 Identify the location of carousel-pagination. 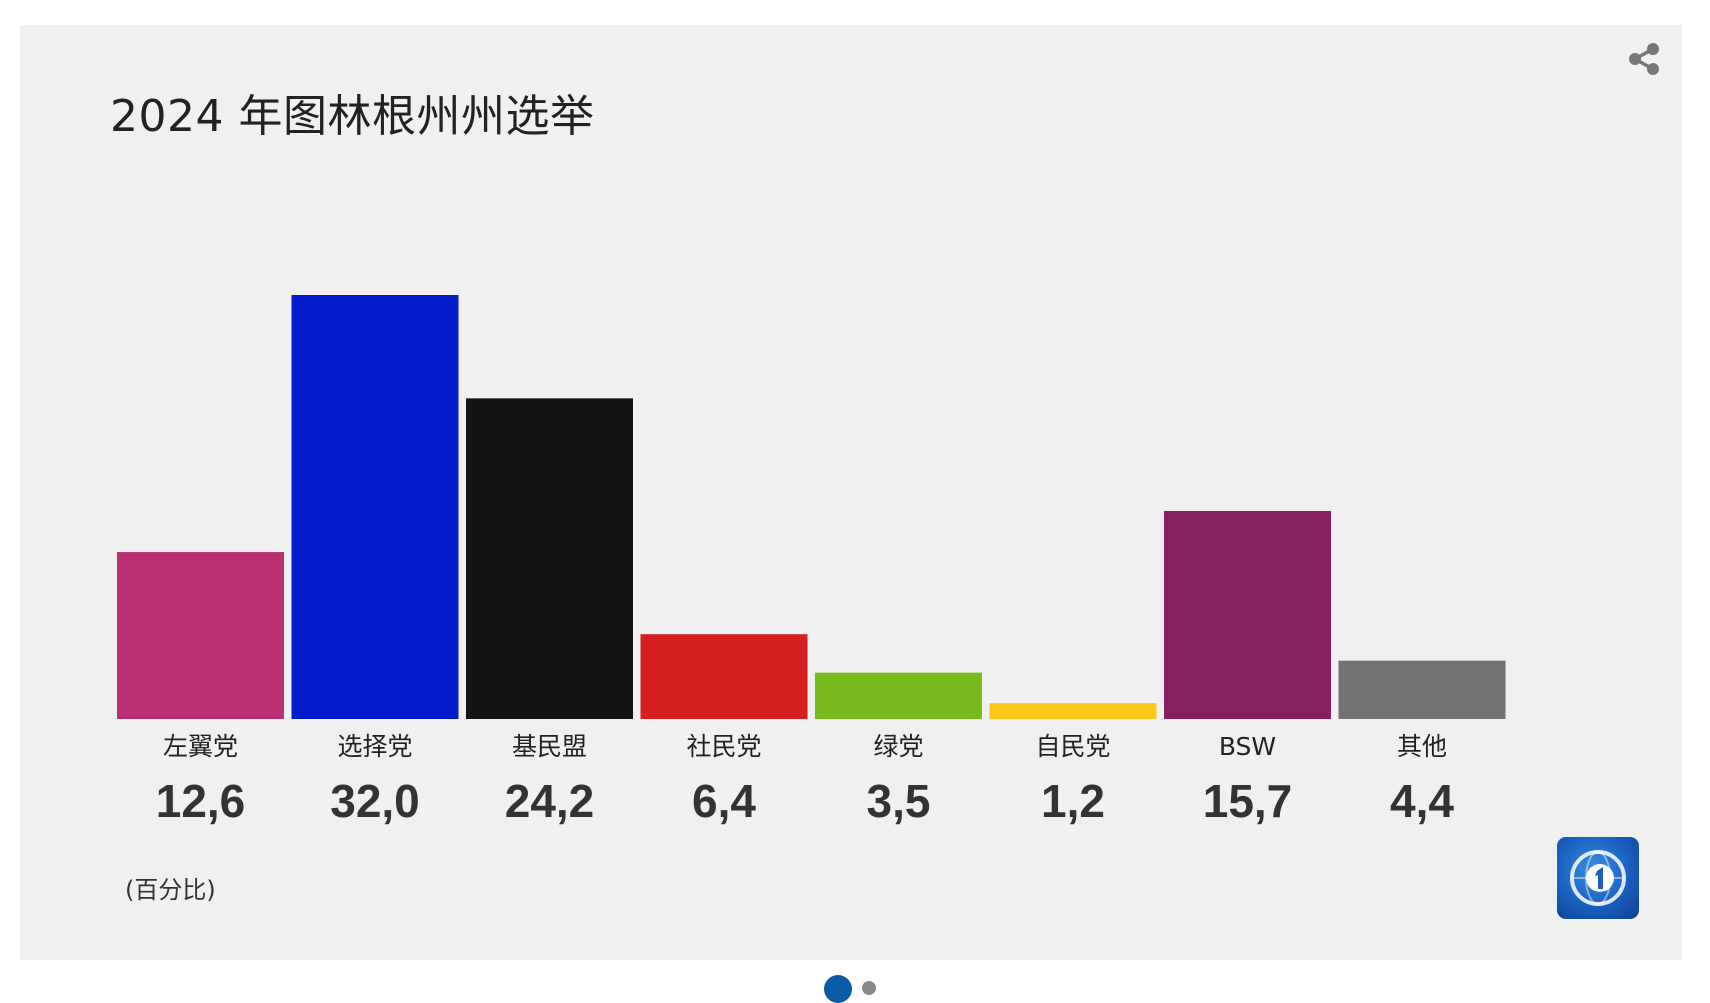
(860, 989).